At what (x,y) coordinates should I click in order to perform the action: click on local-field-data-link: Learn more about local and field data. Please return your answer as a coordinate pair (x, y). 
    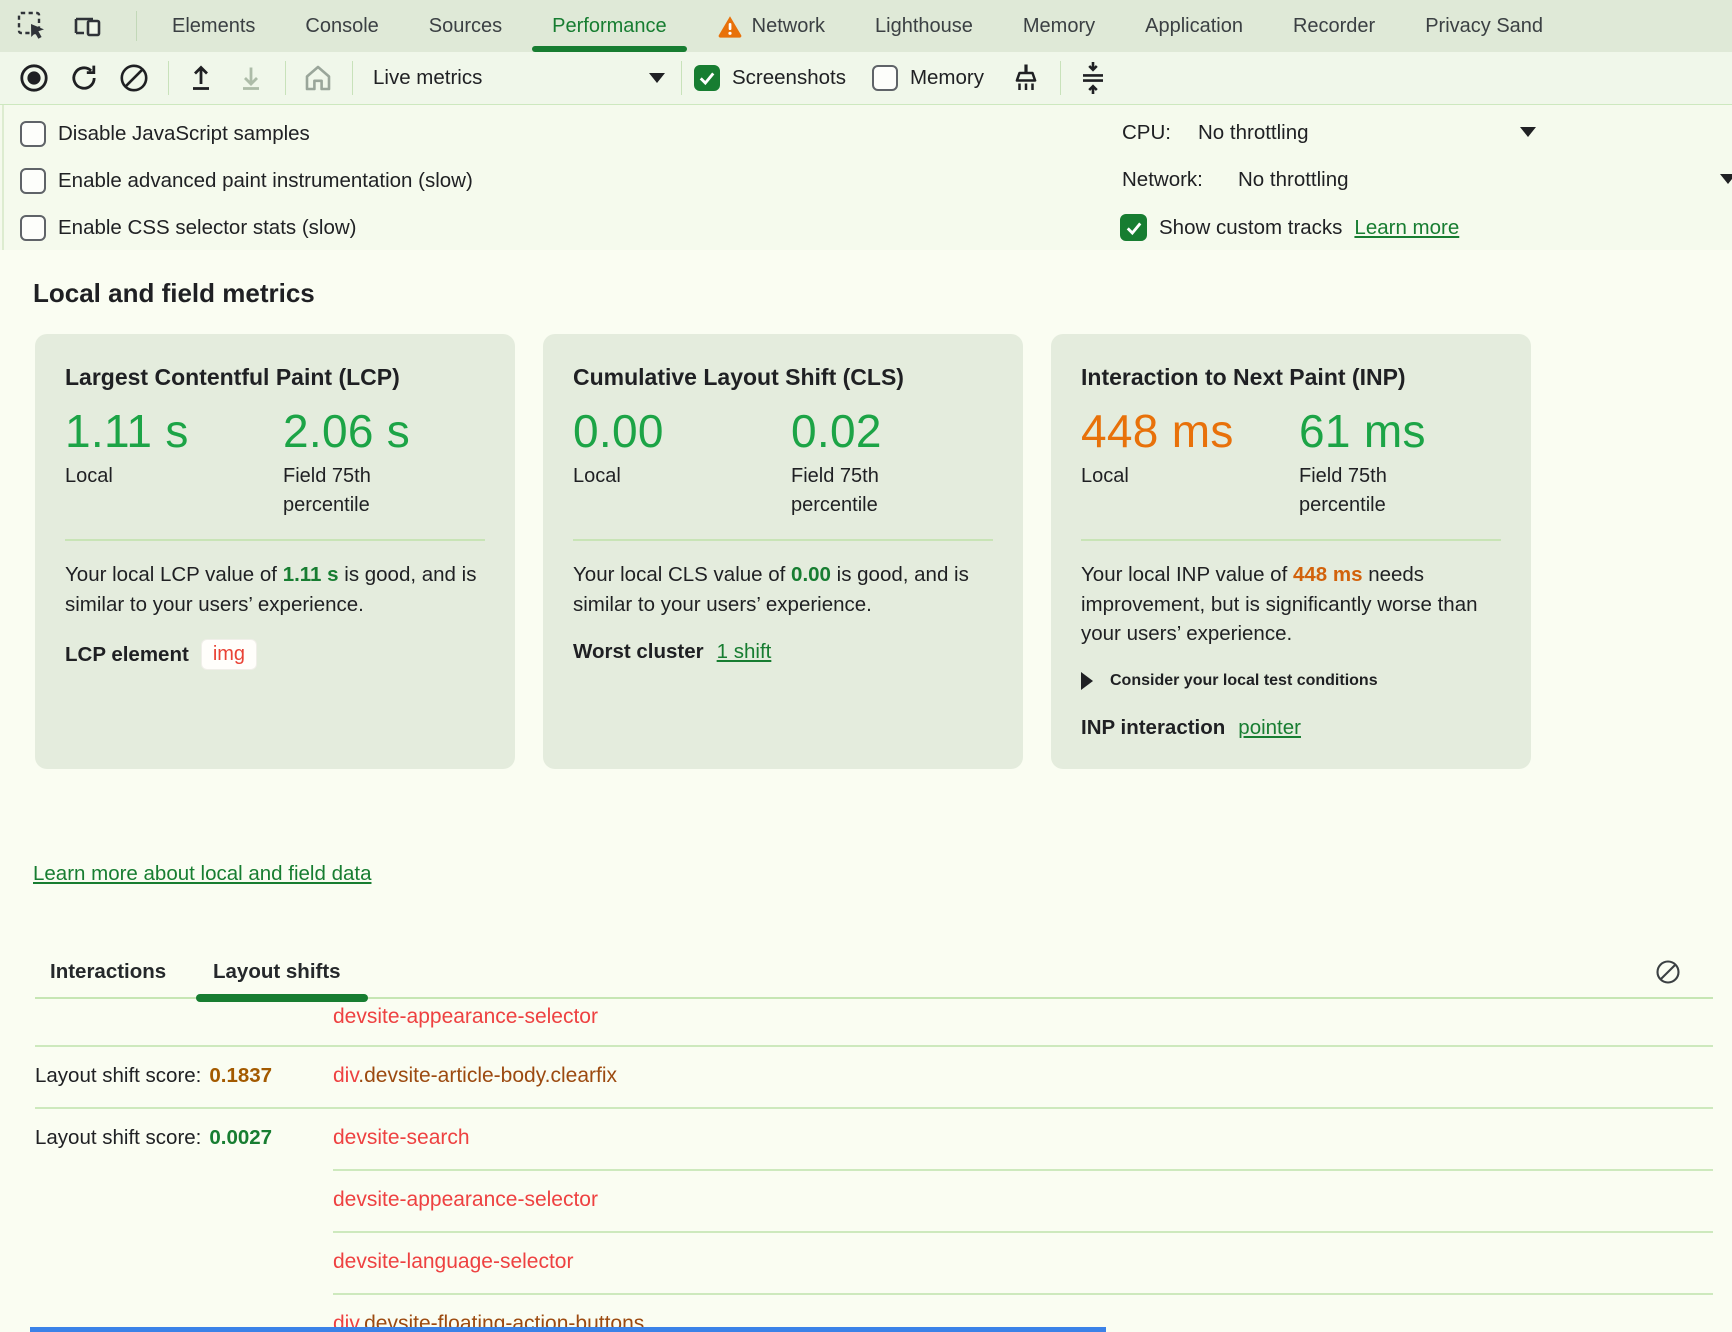
    Looking at the image, I should click on (202, 873).